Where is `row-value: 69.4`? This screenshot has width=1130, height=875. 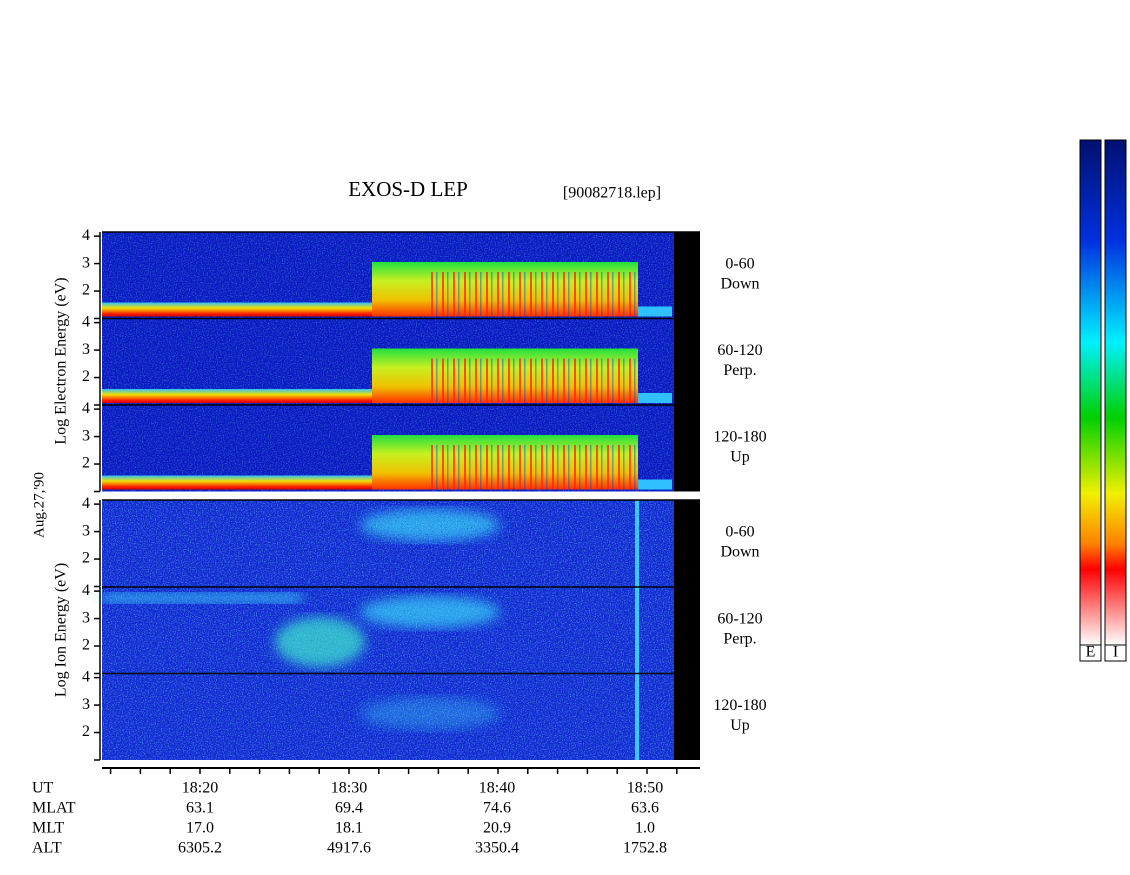 row-value: 69.4 is located at coordinates (349, 808).